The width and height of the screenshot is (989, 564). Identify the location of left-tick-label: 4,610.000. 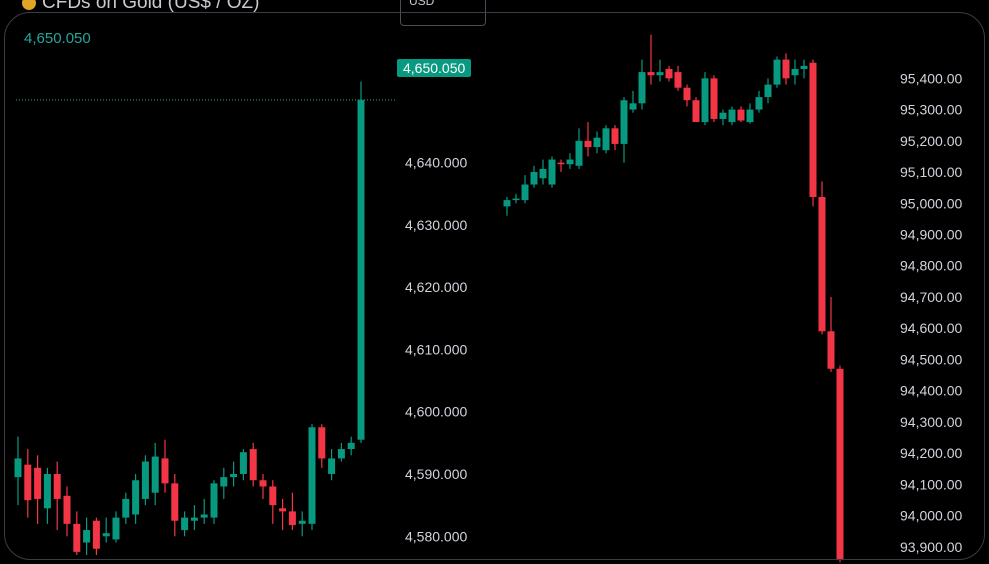
(436, 349).